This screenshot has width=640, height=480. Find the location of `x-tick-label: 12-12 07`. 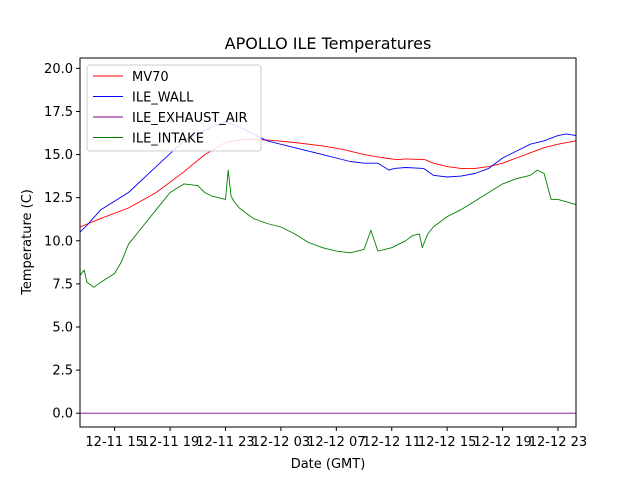

x-tick-label: 12-12 07 is located at coordinates (336, 442).